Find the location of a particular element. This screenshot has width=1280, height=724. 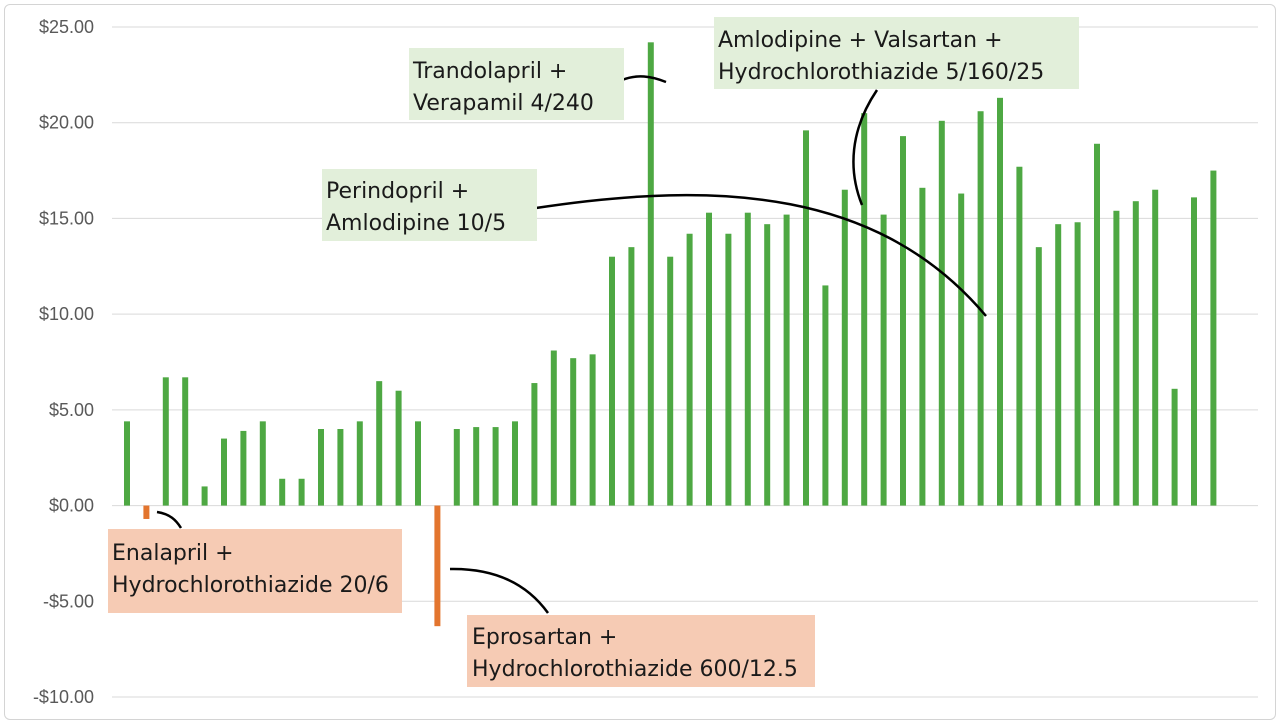

annotation-amlodipine-valsartan-line-1: Amlodipine + Valsartan + is located at coordinates (860, 40).